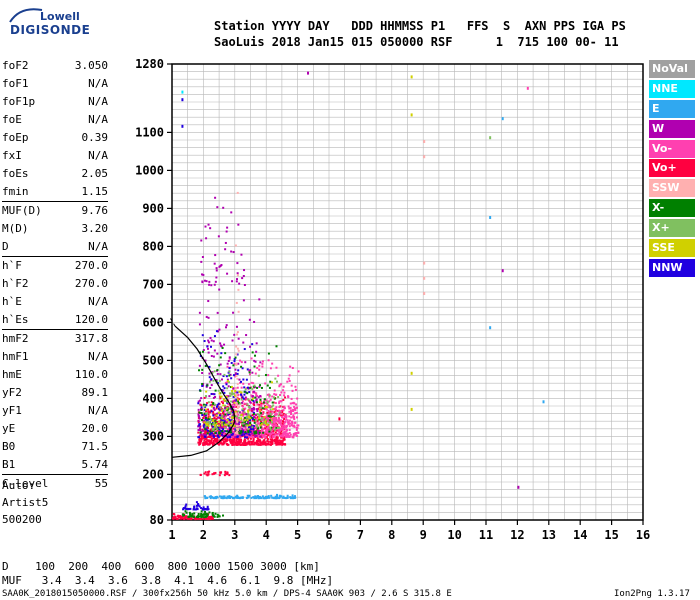  What do you see at coordinates (15, 338) in the screenshot?
I see `param-label: hmF2` at bounding box center [15, 338].